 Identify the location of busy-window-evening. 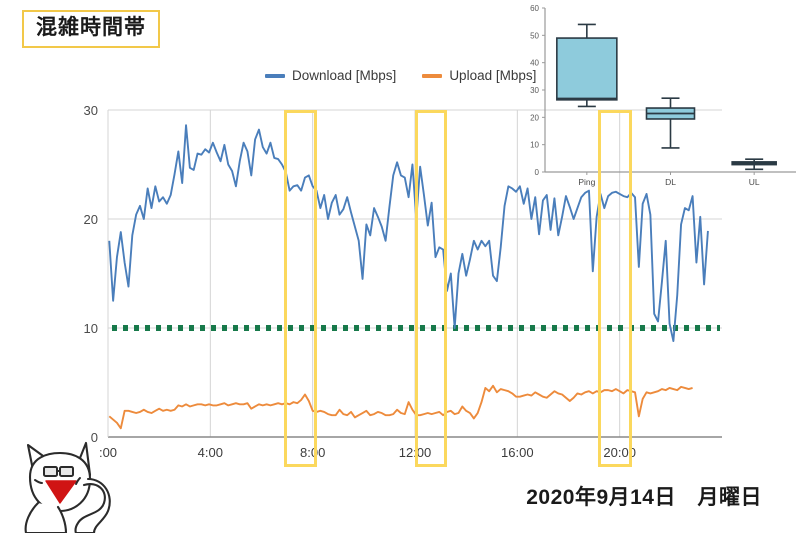
(615, 288).